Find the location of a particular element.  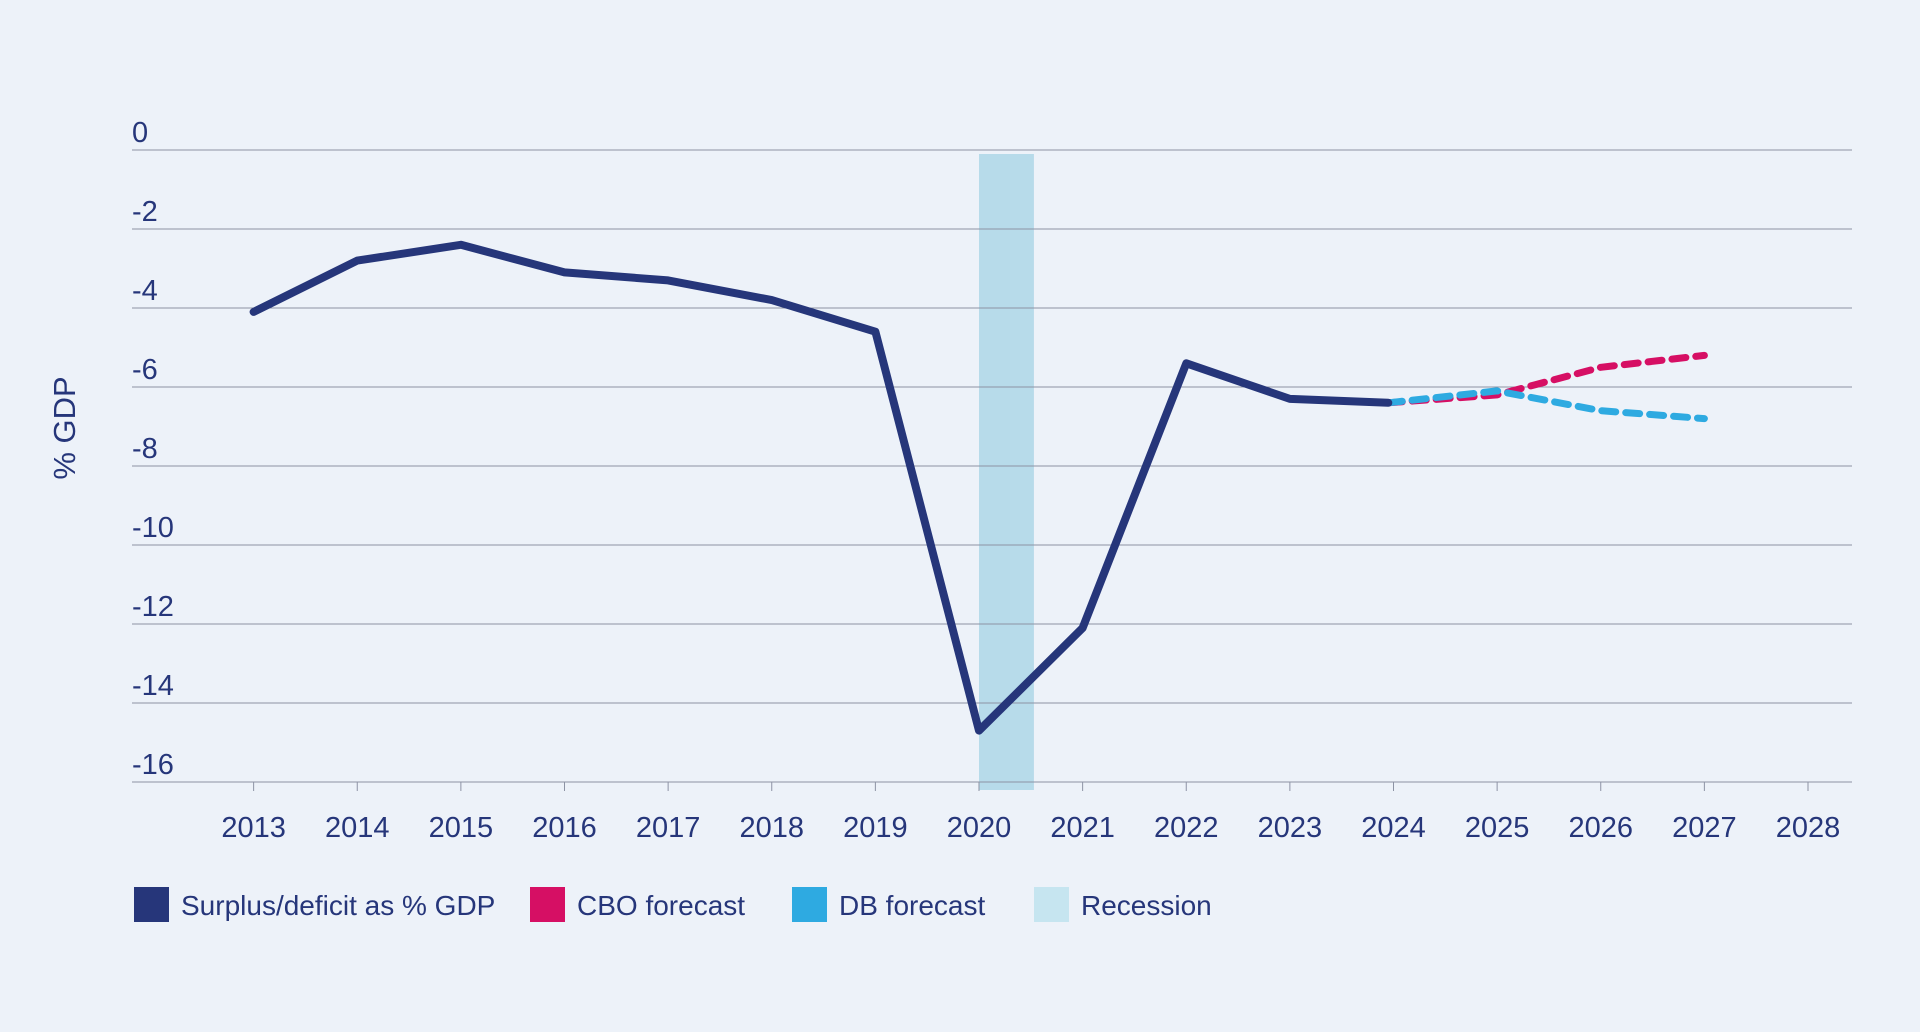

x-tick-label: 2015 is located at coordinates (461, 828).